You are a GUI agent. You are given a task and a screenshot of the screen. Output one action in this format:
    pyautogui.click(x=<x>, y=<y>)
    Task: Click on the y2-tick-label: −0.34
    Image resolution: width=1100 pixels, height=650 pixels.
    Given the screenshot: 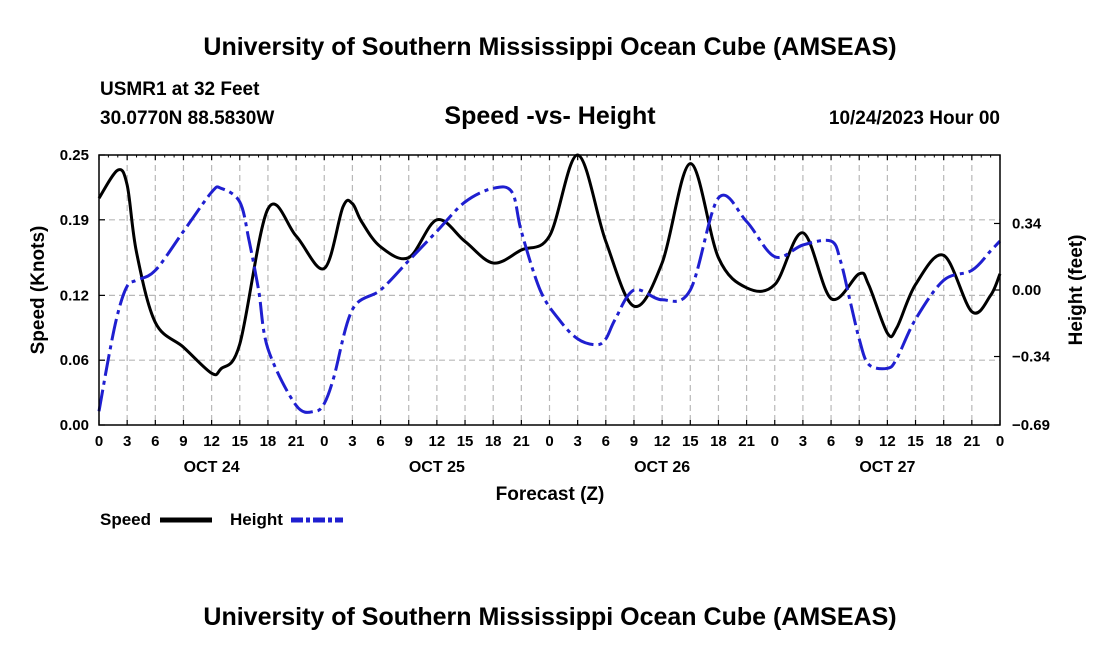 What is the action you would take?
    pyautogui.click(x=1031, y=357)
    